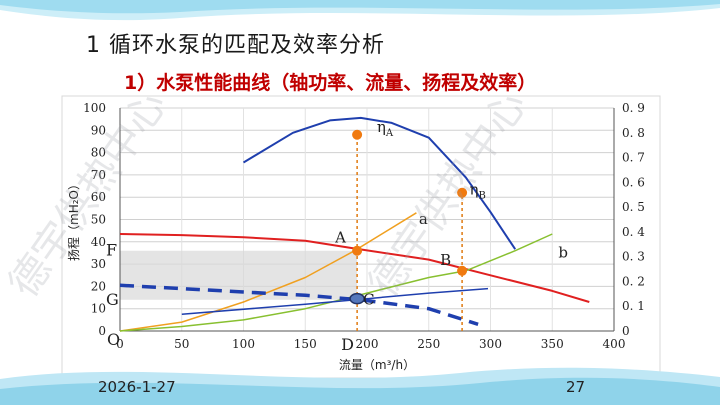 The width and height of the screenshot is (720, 405). I want to click on point-eta-A, so click(357, 134).